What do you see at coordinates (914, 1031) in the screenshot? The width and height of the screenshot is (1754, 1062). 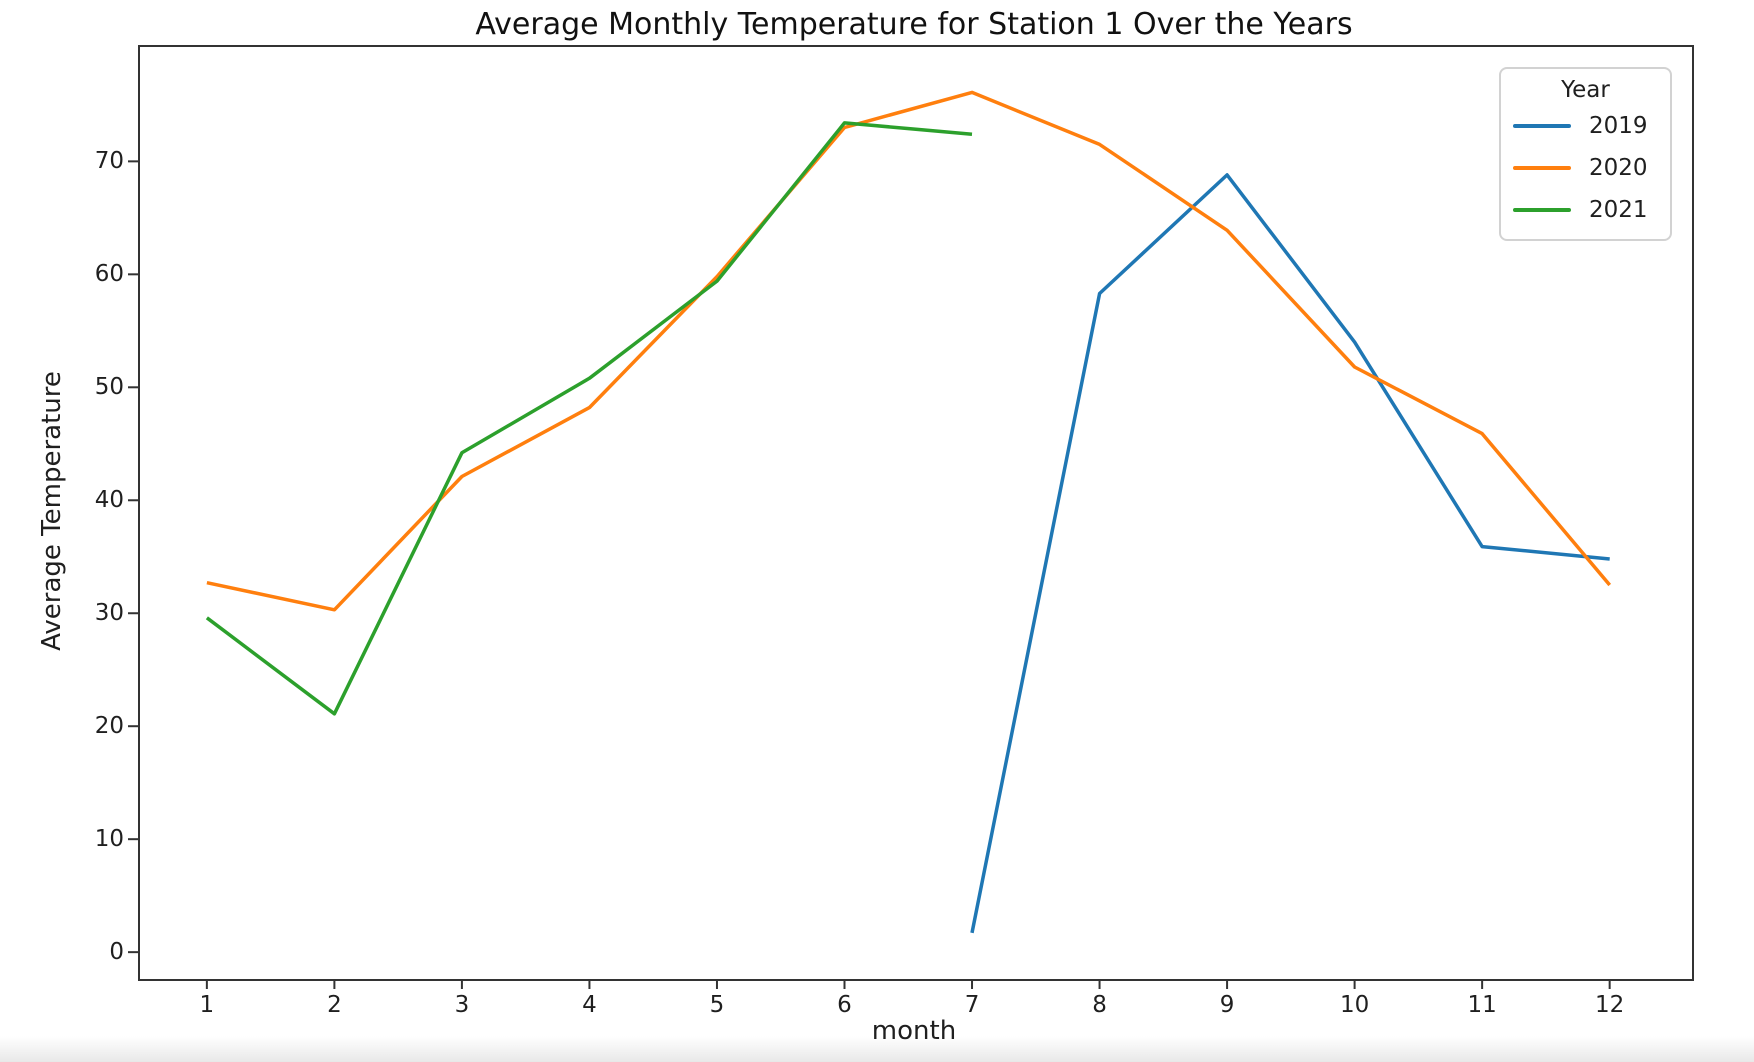 I see `x-axis-label: month` at bounding box center [914, 1031].